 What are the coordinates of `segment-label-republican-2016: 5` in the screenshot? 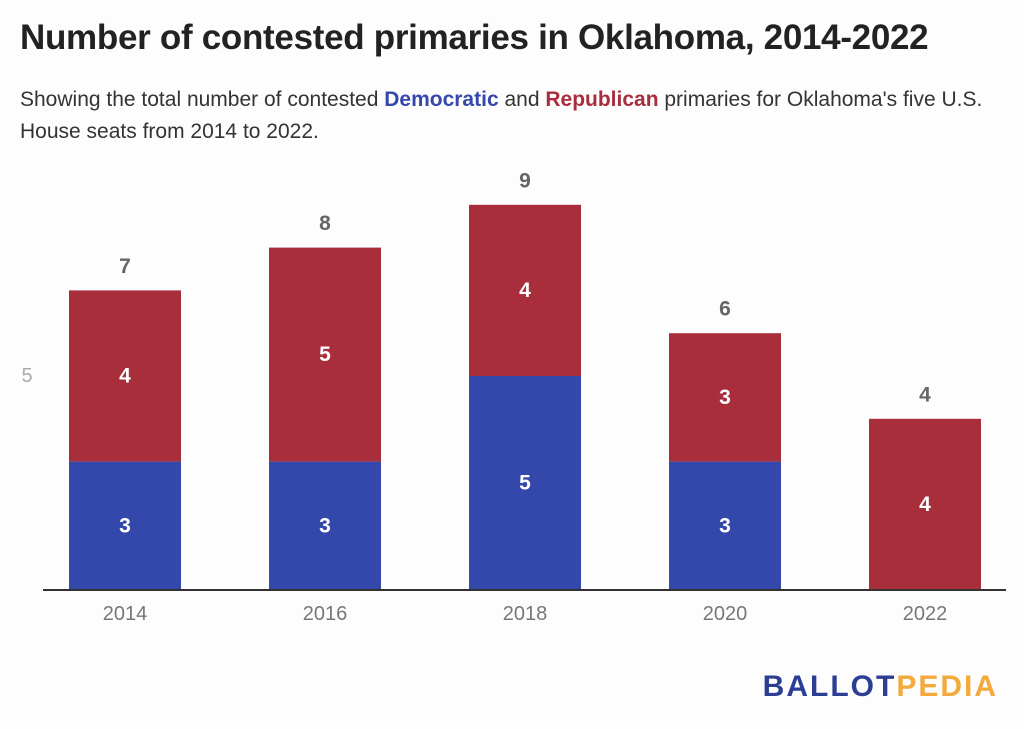 It's located at (325, 354).